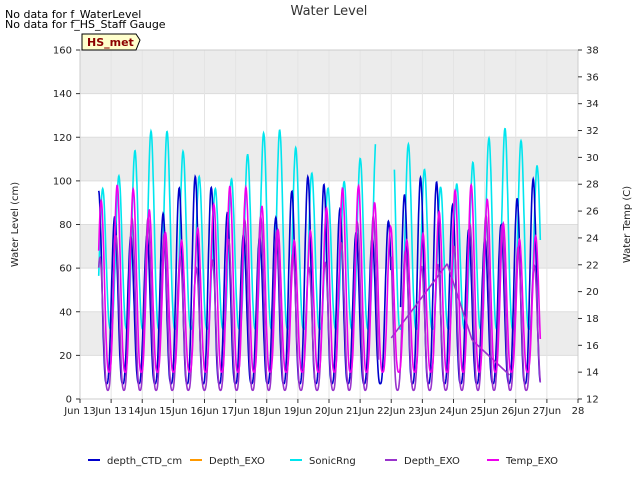 This screenshot has width=640, height=480. I want to click on legend-label: Temp_EXO, so click(531, 461).